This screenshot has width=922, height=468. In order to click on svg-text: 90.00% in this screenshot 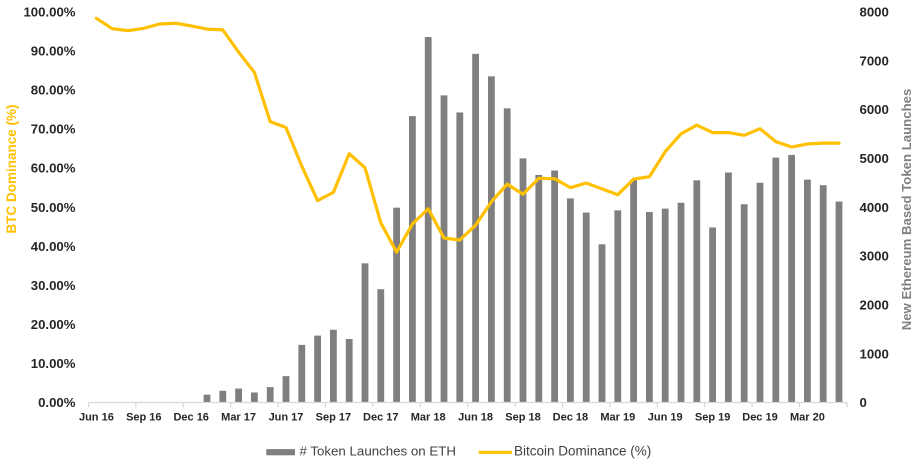, I will do `click(53, 51)`.